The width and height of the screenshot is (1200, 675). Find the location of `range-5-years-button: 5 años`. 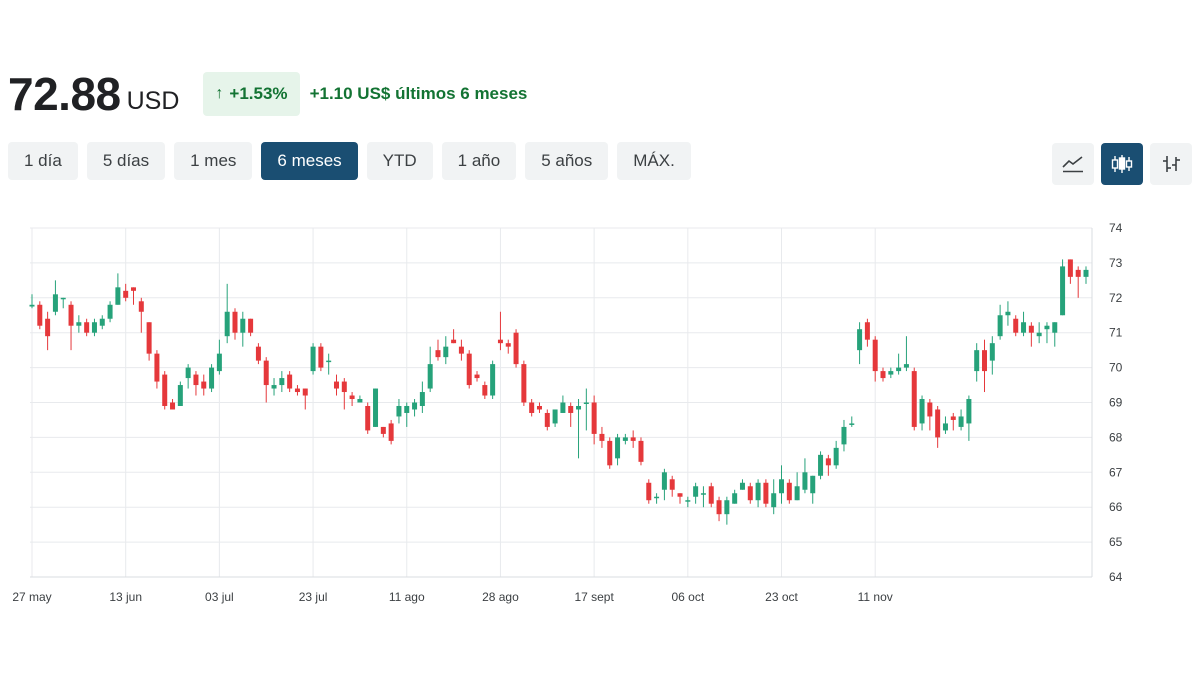

range-5-years-button: 5 años is located at coordinates (567, 161).